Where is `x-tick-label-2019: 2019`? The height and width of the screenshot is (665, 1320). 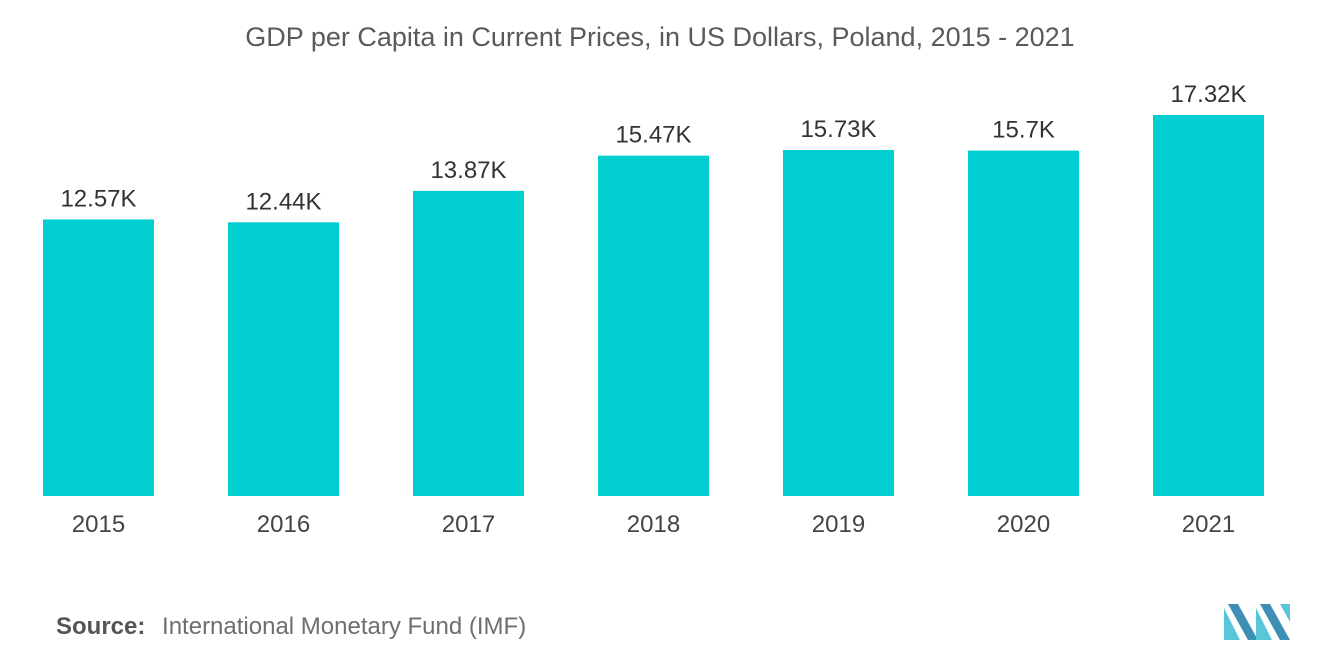
x-tick-label-2019: 2019 is located at coordinates (838, 524).